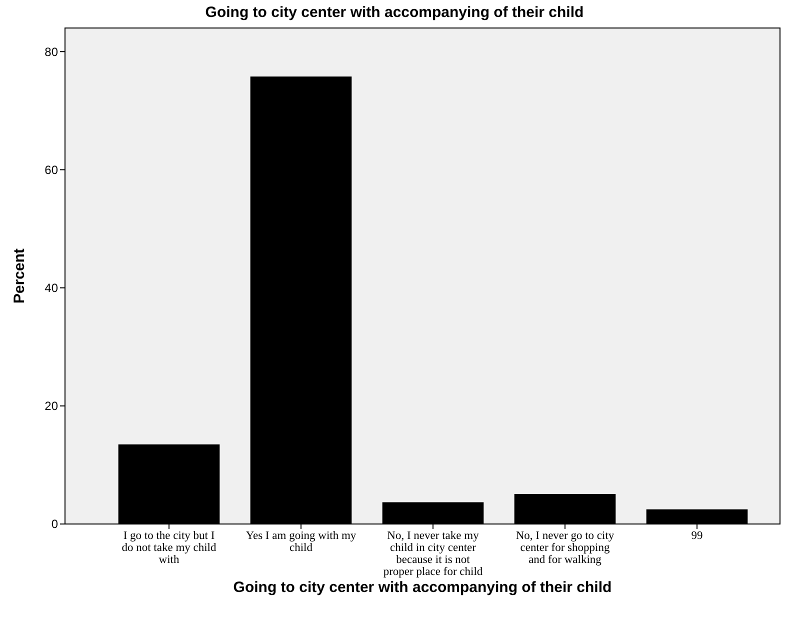 This screenshot has height=624, width=789. I want to click on x-axis-title: Going to city center with accompanying of their child, so click(422, 587).